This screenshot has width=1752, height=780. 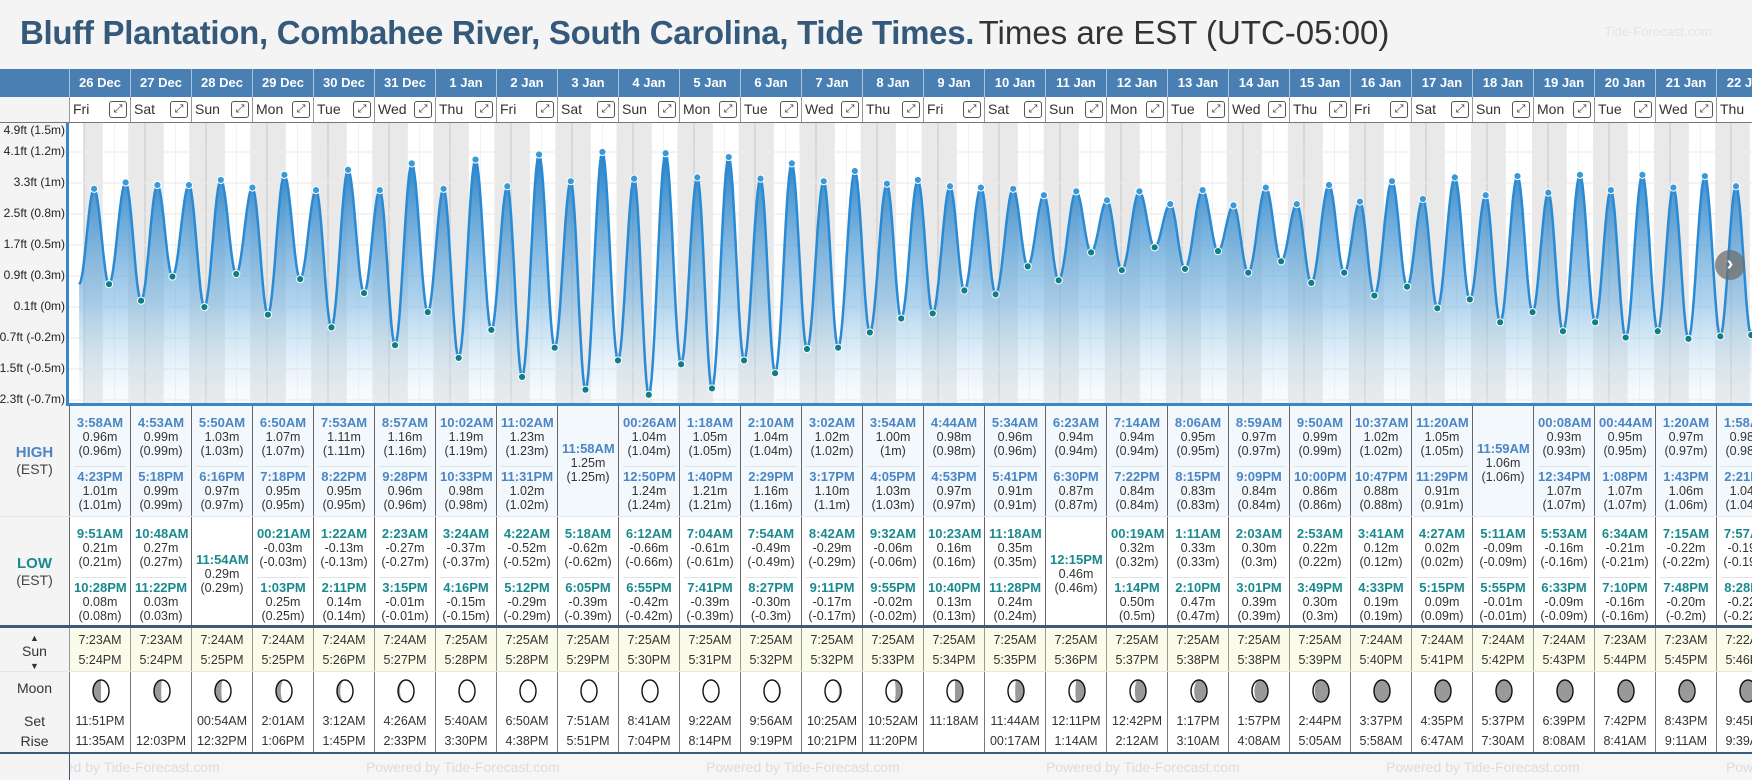 I want to click on moonset-time: 3:12AM, so click(x=344, y=721).